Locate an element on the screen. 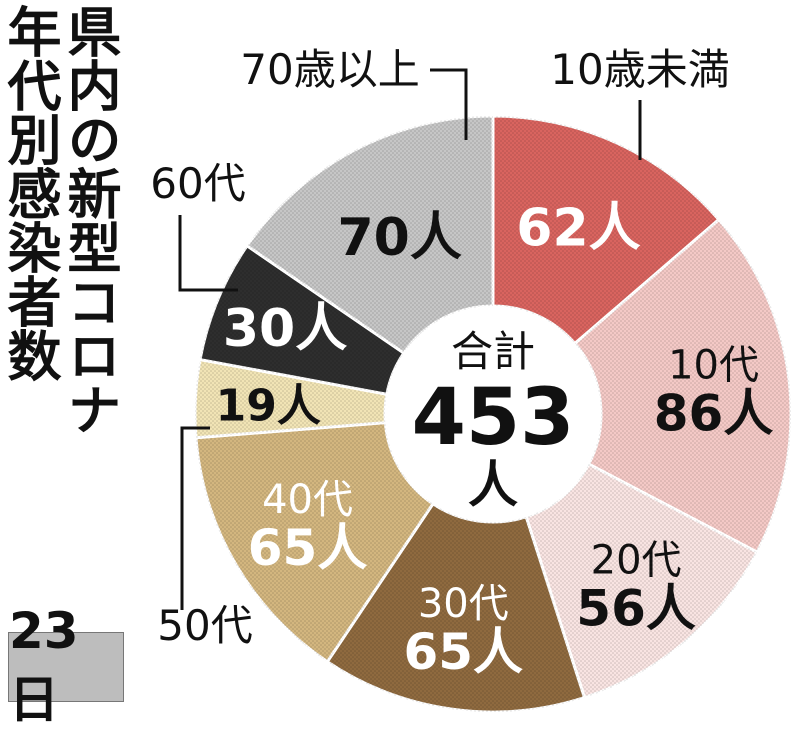 The image size is (800, 732). slice-category-label: 40代 is located at coordinates (307, 500).